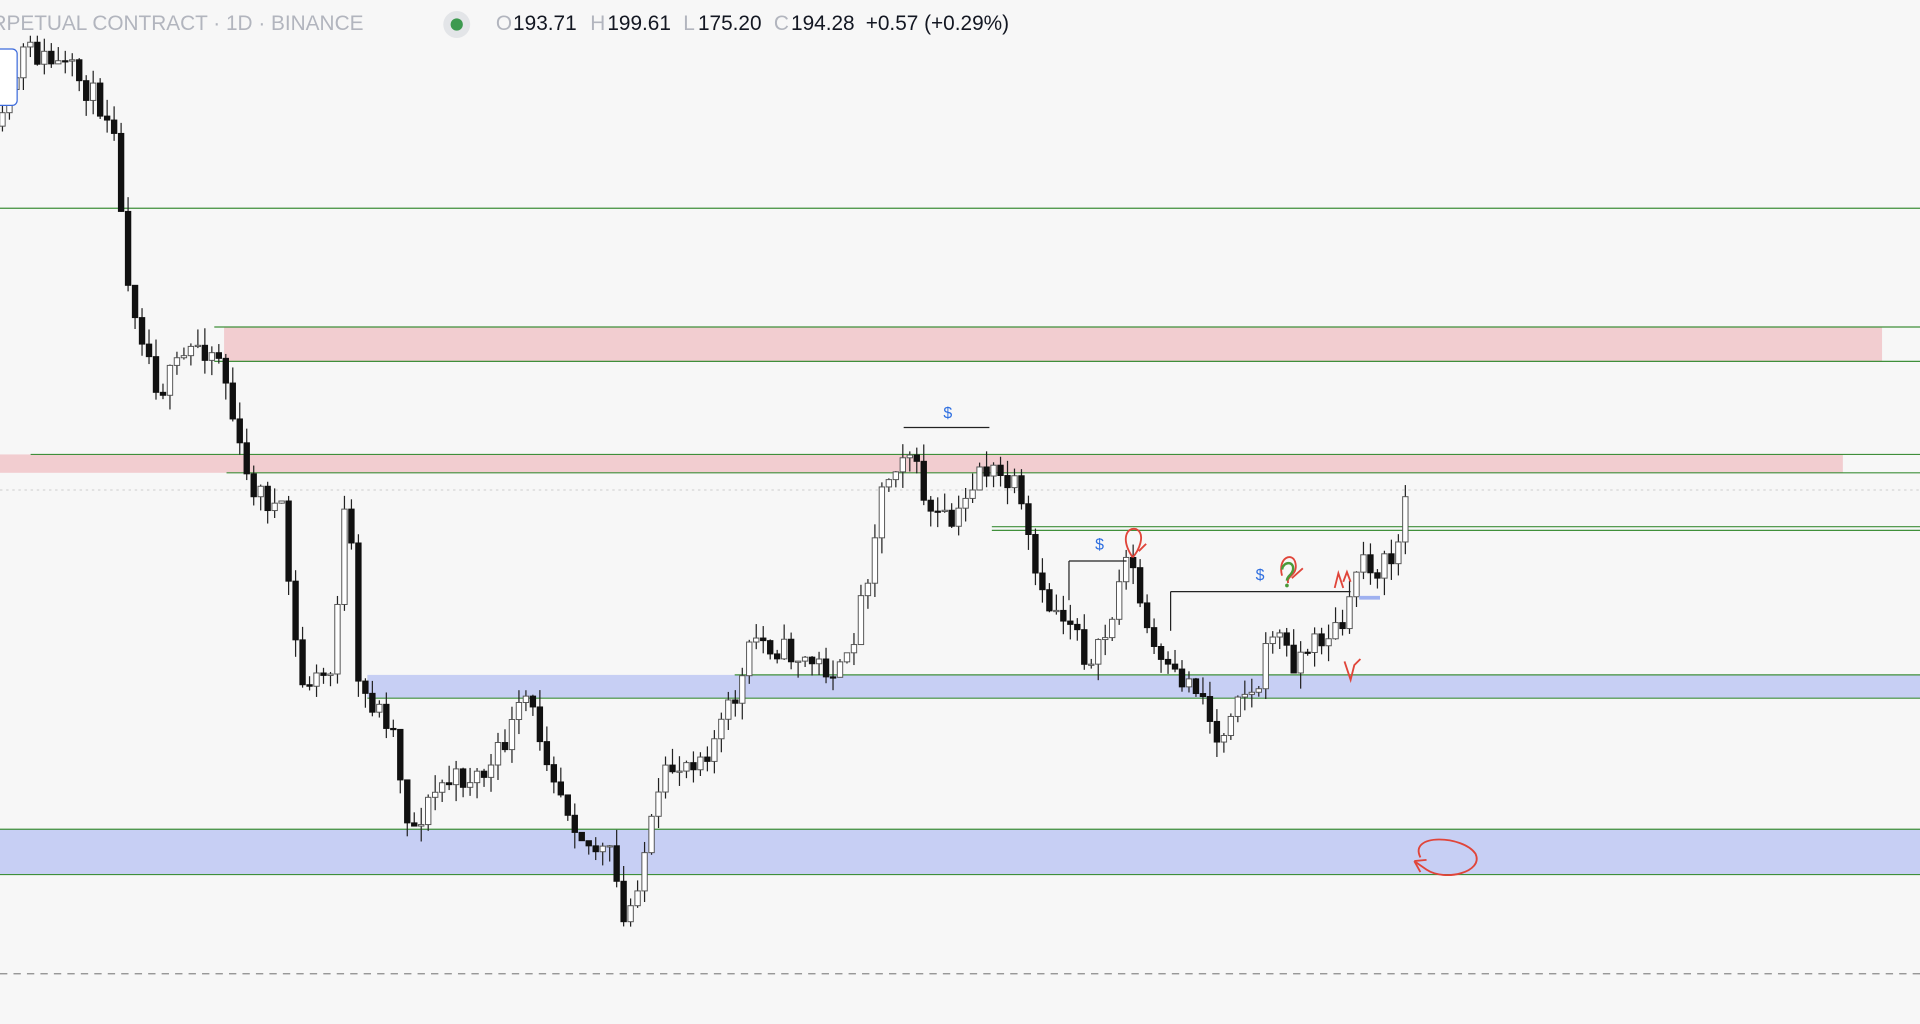  What do you see at coordinates (1143, 686) in the screenshot?
I see `demand-zone` at bounding box center [1143, 686].